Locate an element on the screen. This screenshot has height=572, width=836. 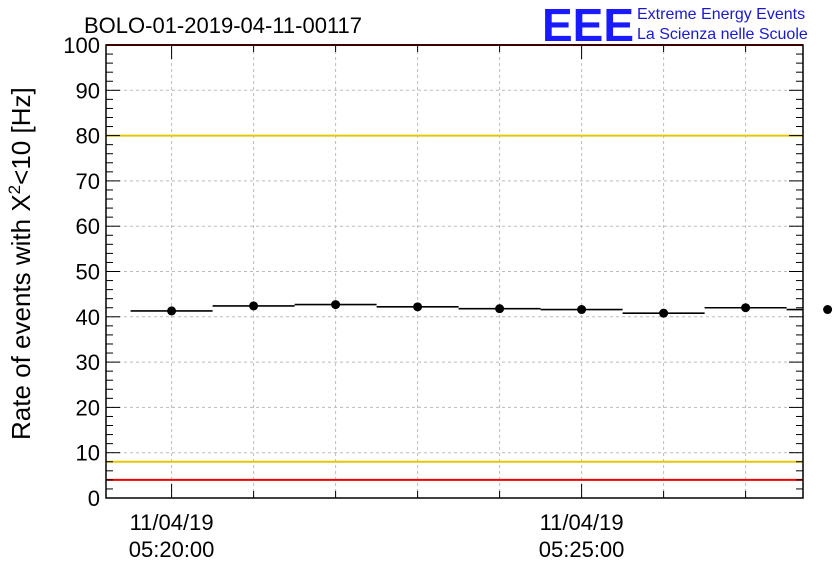
x-tick-time: 05:20:00 is located at coordinates (172, 549).